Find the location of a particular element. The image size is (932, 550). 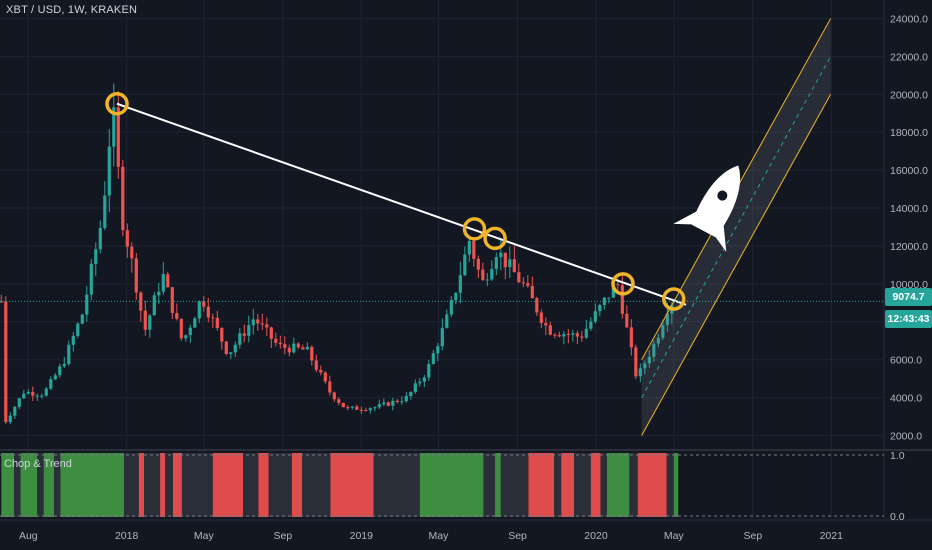

price-tick-label: 12000.0 is located at coordinates (909, 247).